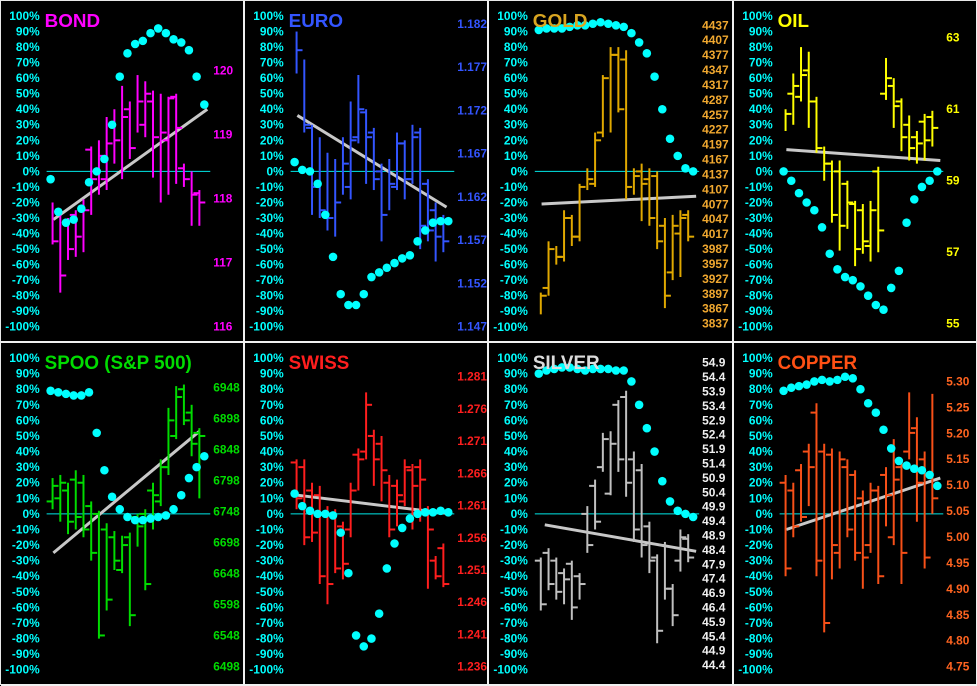  I want to click on price-tick-label: 6648, so click(226, 574).